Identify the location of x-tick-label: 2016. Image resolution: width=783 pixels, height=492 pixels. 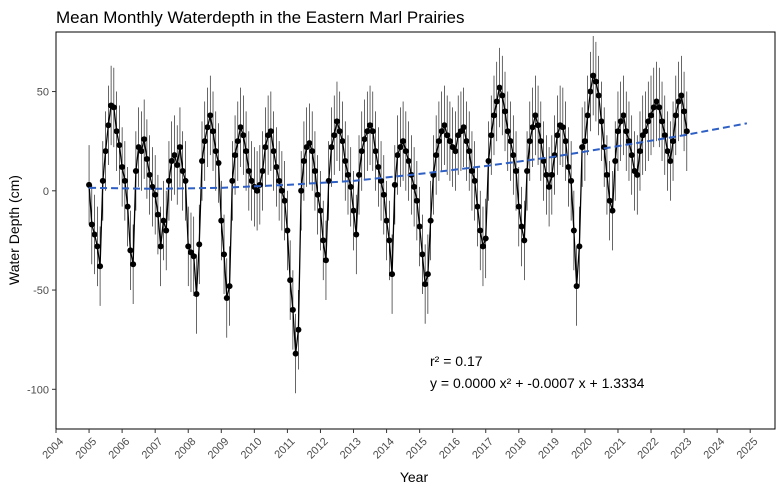
(450, 449).